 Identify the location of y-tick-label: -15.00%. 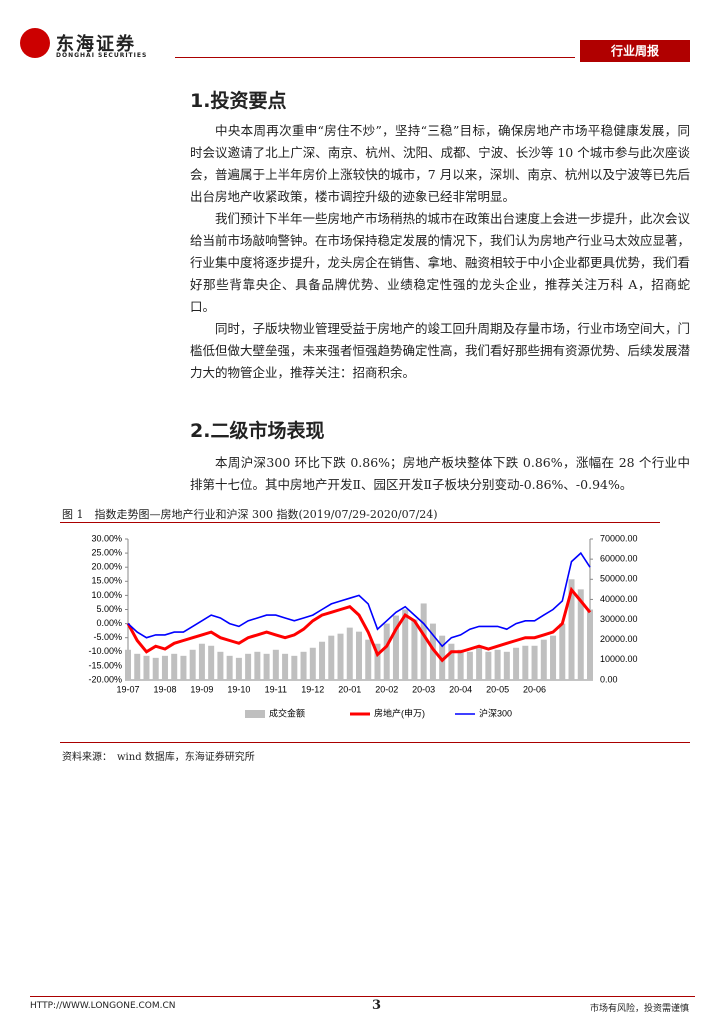
(105, 665).